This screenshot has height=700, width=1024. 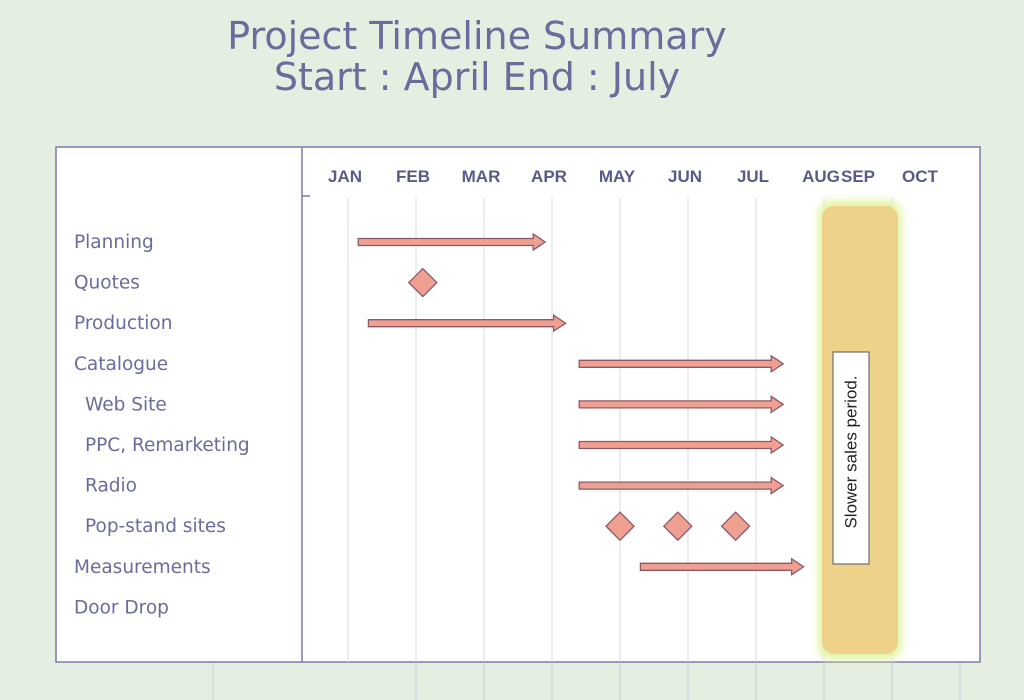 I want to click on task-label: Radio, so click(x=111, y=486).